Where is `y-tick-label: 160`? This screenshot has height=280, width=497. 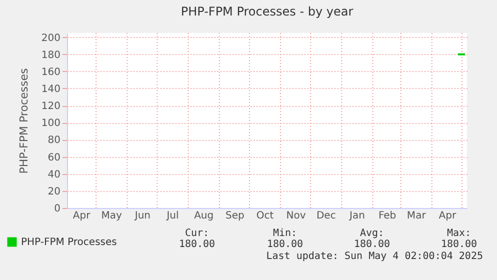 y-tick-label: 160 is located at coordinates (50, 72).